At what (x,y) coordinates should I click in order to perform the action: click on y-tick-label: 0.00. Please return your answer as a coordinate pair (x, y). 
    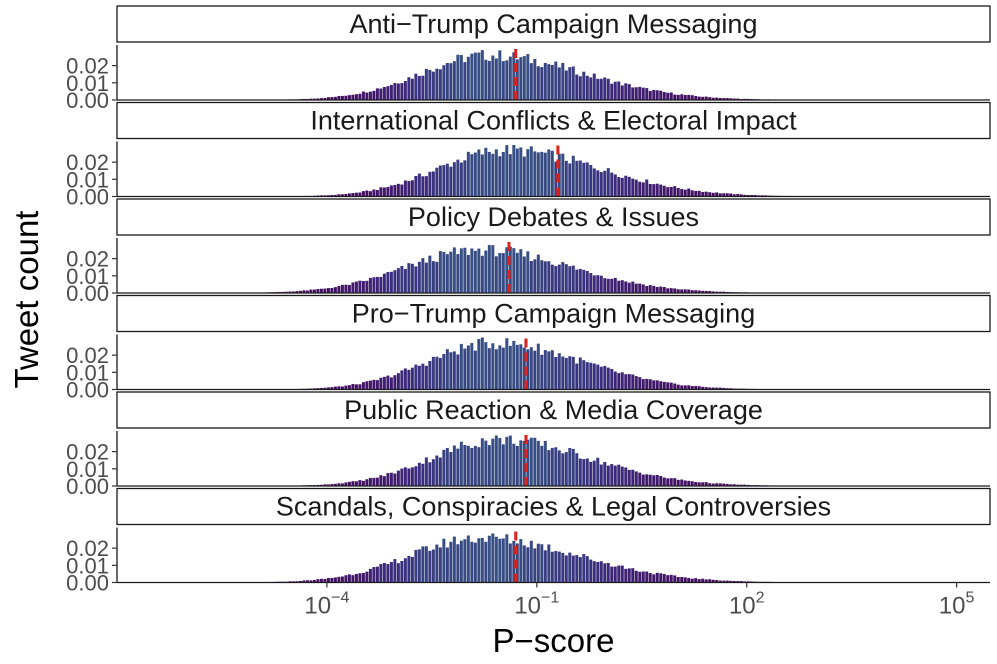
    Looking at the image, I should click on (87, 197).